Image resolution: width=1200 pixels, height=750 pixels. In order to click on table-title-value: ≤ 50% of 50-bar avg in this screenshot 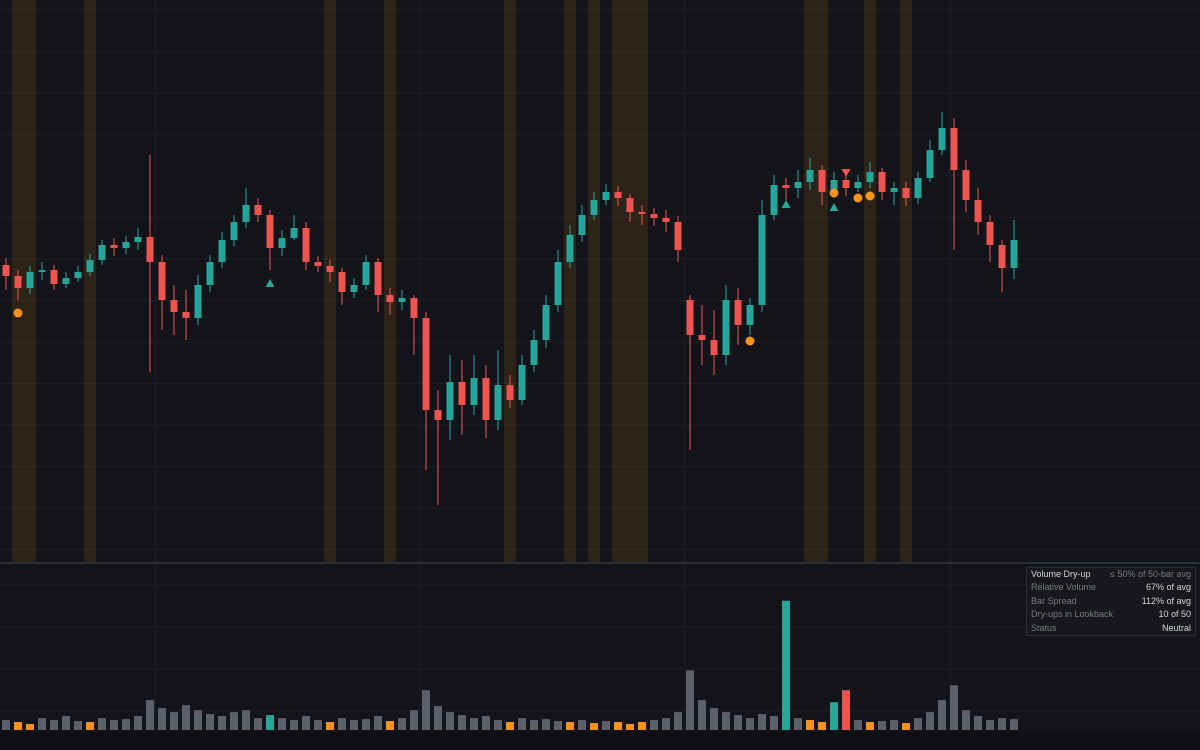, I will do `click(1150, 574)`.